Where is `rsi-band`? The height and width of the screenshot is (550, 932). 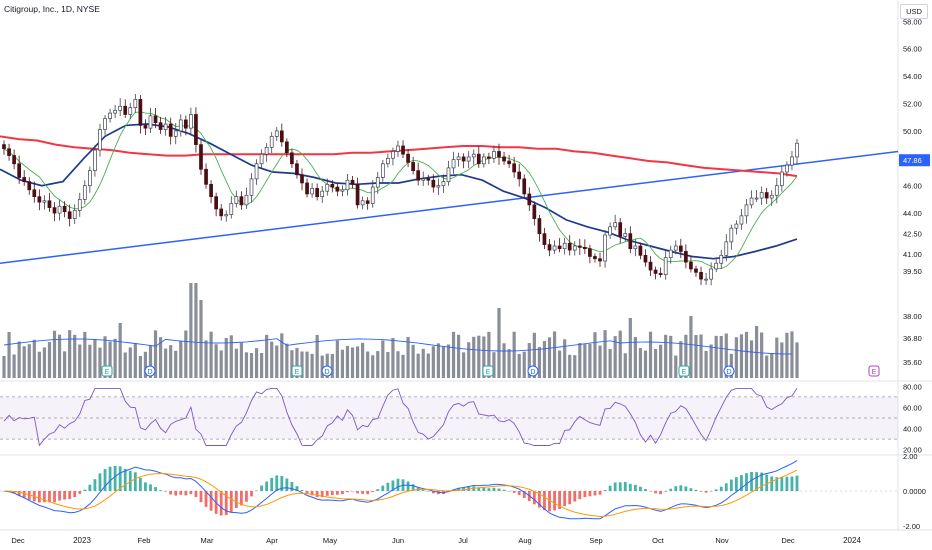
rsi-band is located at coordinates (449, 418).